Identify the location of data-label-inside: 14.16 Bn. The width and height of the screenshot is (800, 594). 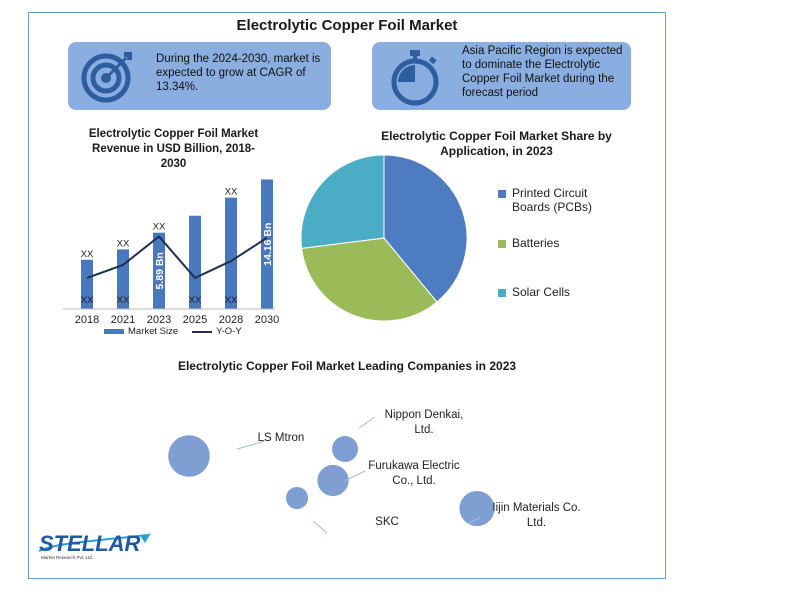
(268, 244).